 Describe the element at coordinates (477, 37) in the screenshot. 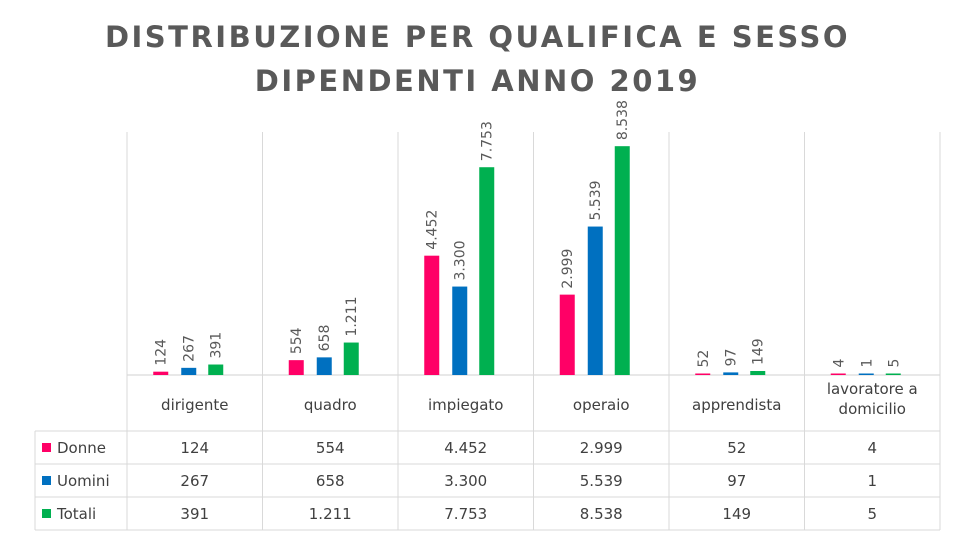

I see `chart-title-line1: DISTRIBUZIONE PER QUALIFICA E SESSO` at that location.